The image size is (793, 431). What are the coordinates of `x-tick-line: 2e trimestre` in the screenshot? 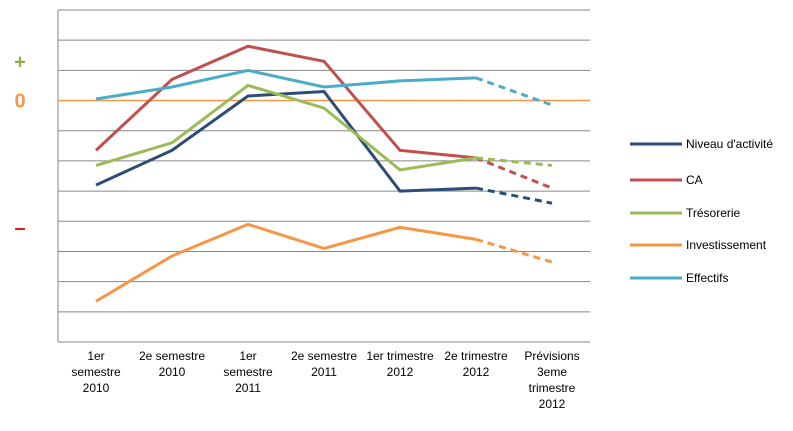 It's located at (476, 356).